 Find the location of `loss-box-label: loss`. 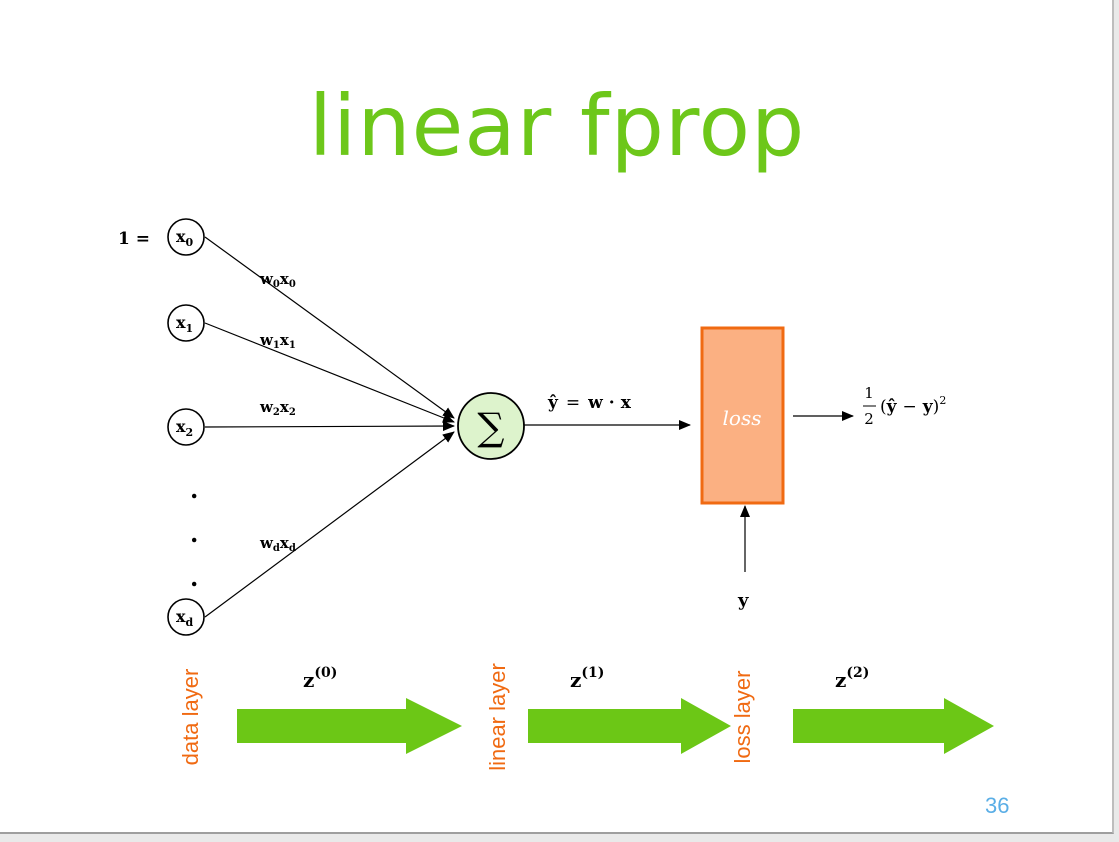

loss-box-label: loss is located at coordinates (742, 418).